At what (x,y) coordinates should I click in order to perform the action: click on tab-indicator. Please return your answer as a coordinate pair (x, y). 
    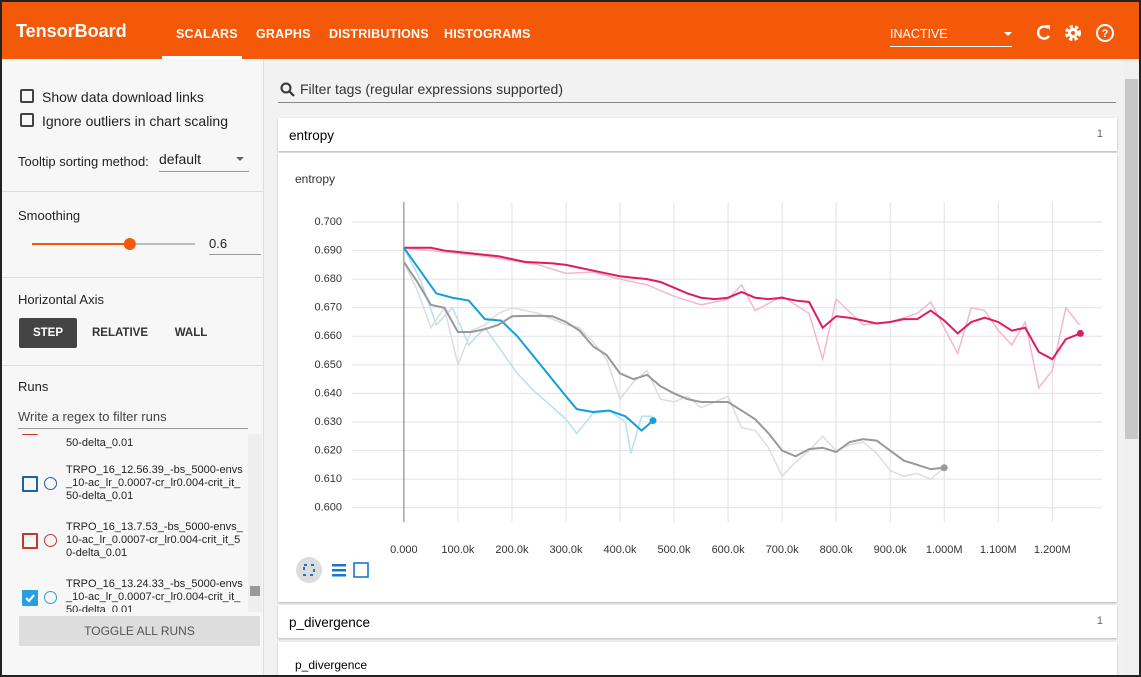
    Looking at the image, I should click on (202, 57).